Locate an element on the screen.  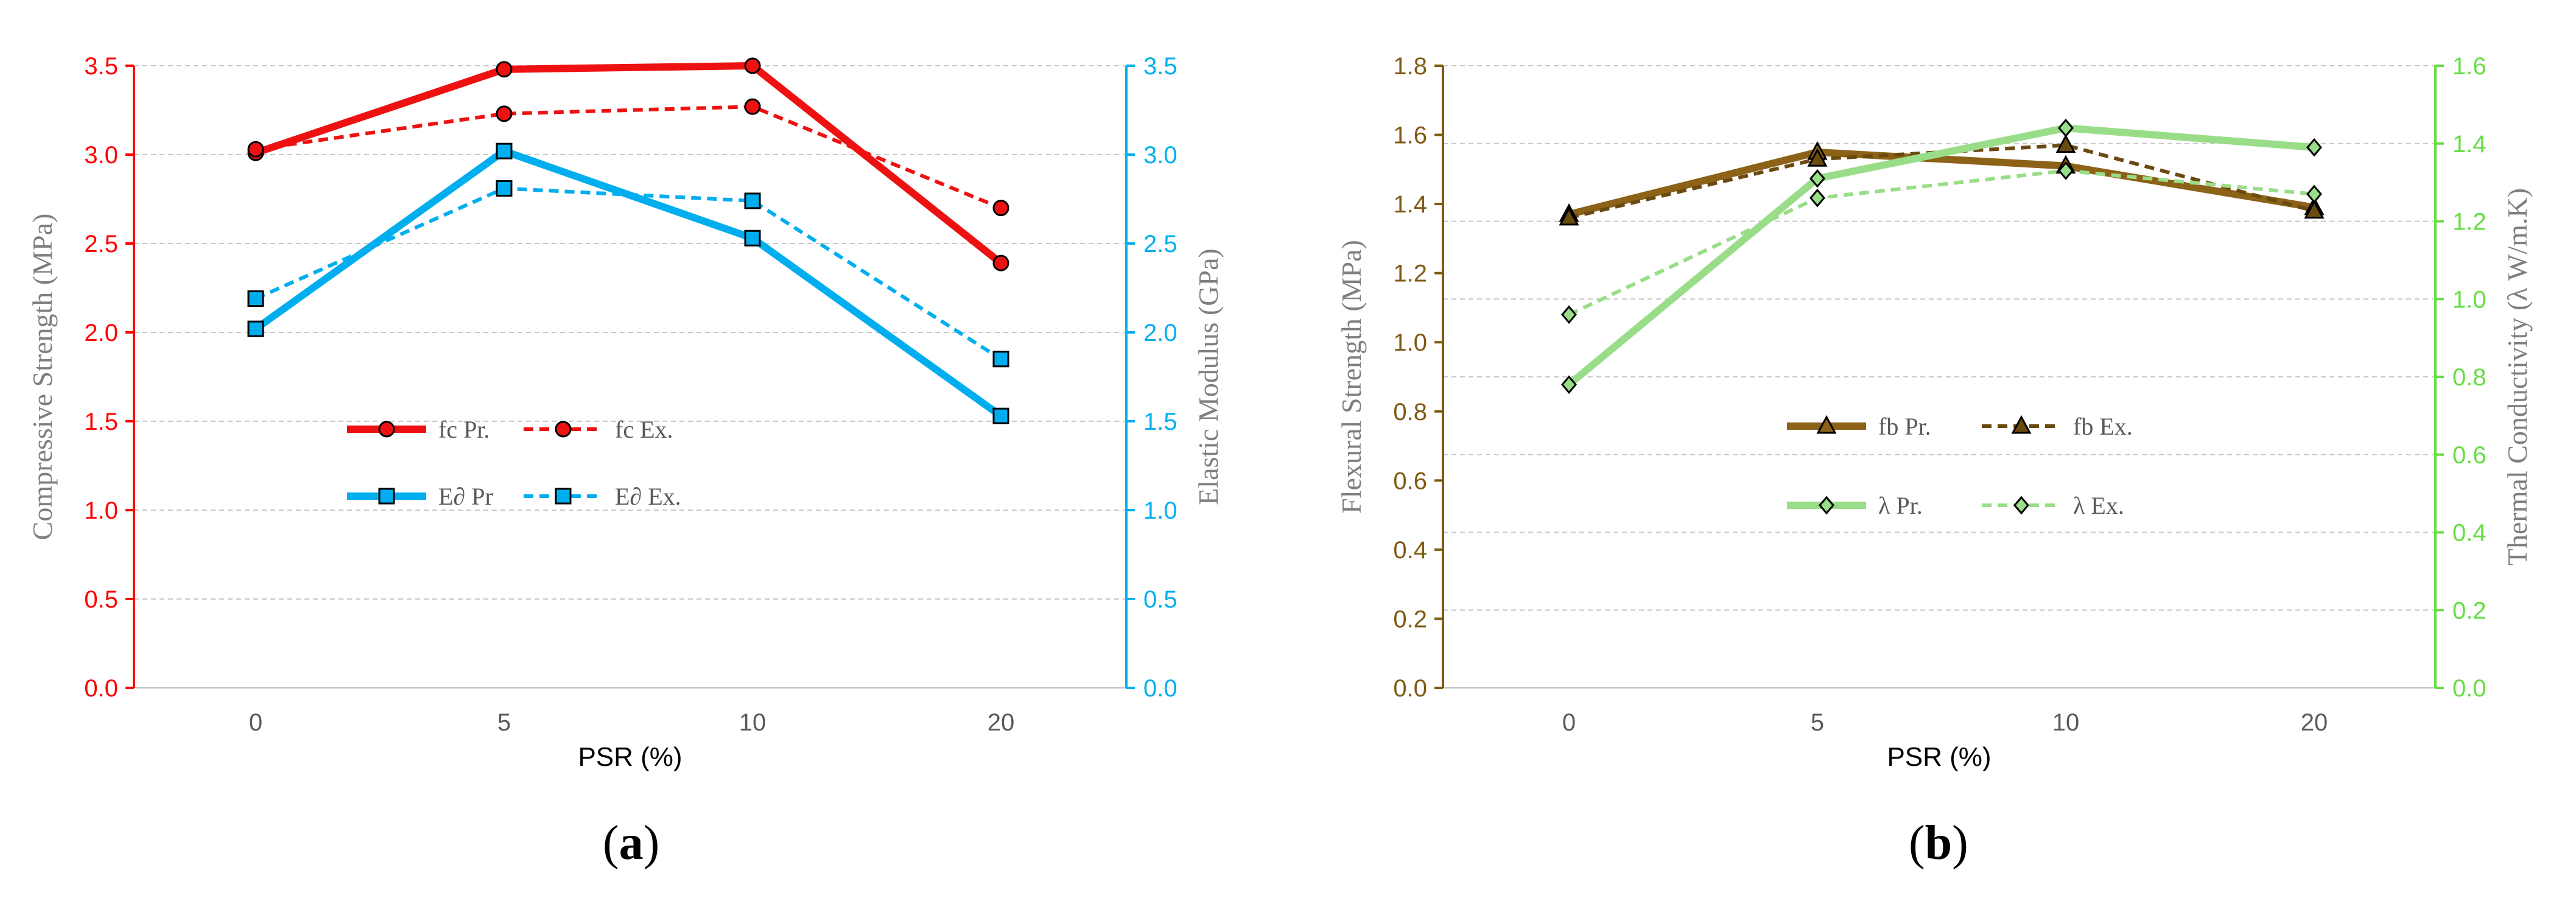
right-y-tick-label: 0.2 is located at coordinates (2469, 610).